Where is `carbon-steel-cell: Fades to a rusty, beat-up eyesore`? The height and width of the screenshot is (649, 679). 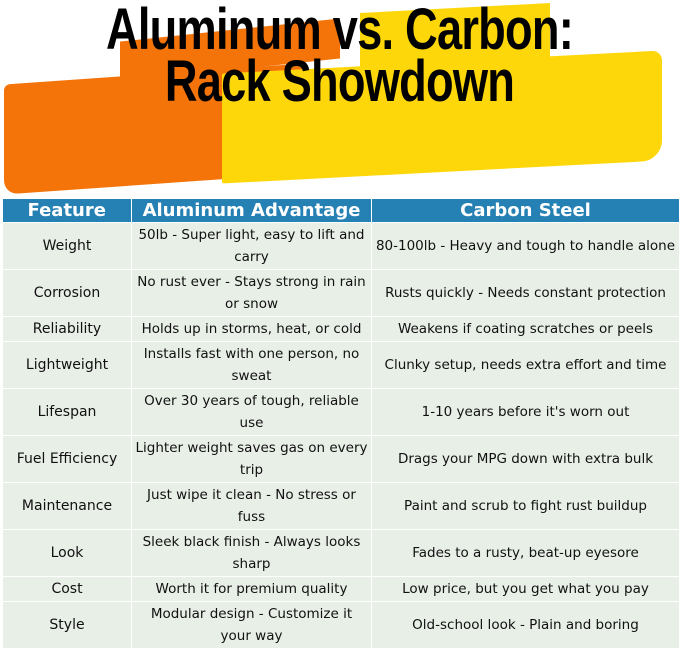
carbon-steel-cell: Fades to a rusty, beat-up eyesore is located at coordinates (525, 553).